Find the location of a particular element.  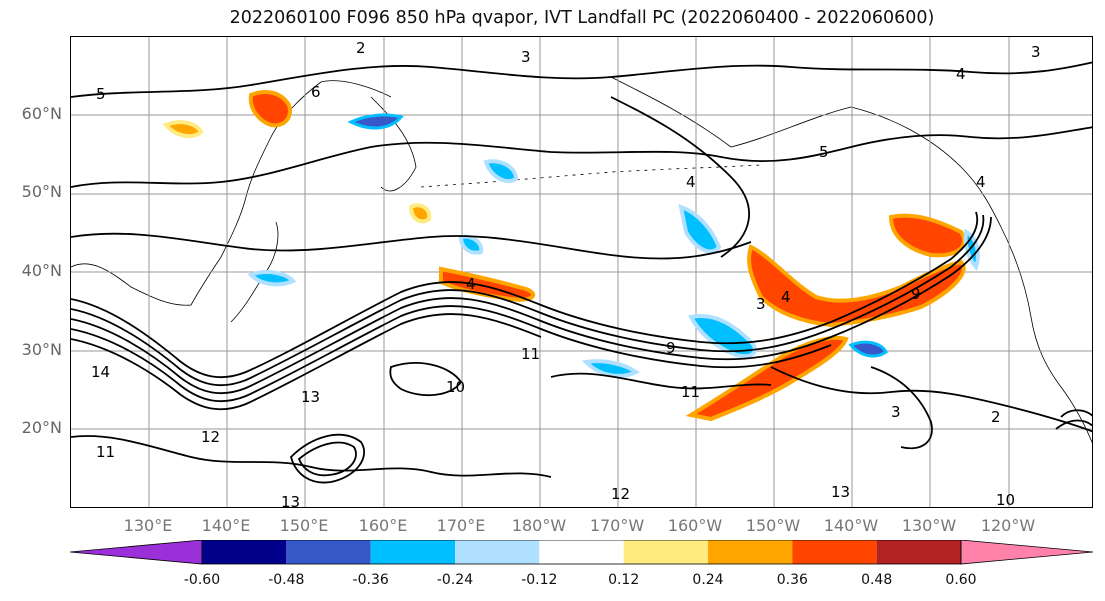

lon-label-170e: 170°E is located at coordinates (461, 525).